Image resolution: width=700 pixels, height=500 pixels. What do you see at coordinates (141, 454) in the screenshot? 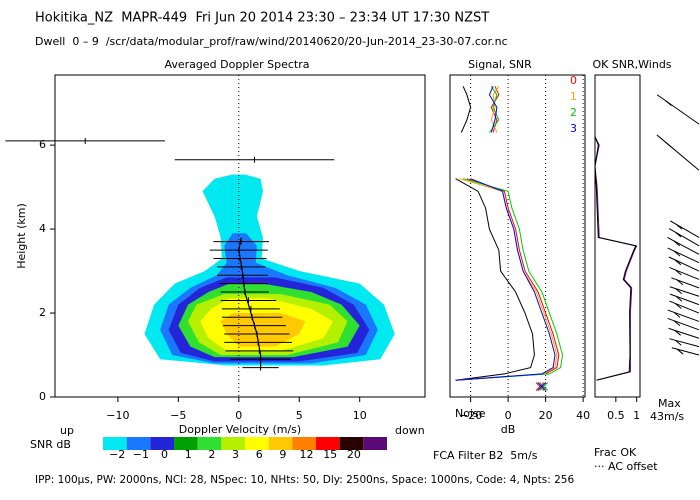
I see `colorbar-level-label: −1` at bounding box center [141, 454].